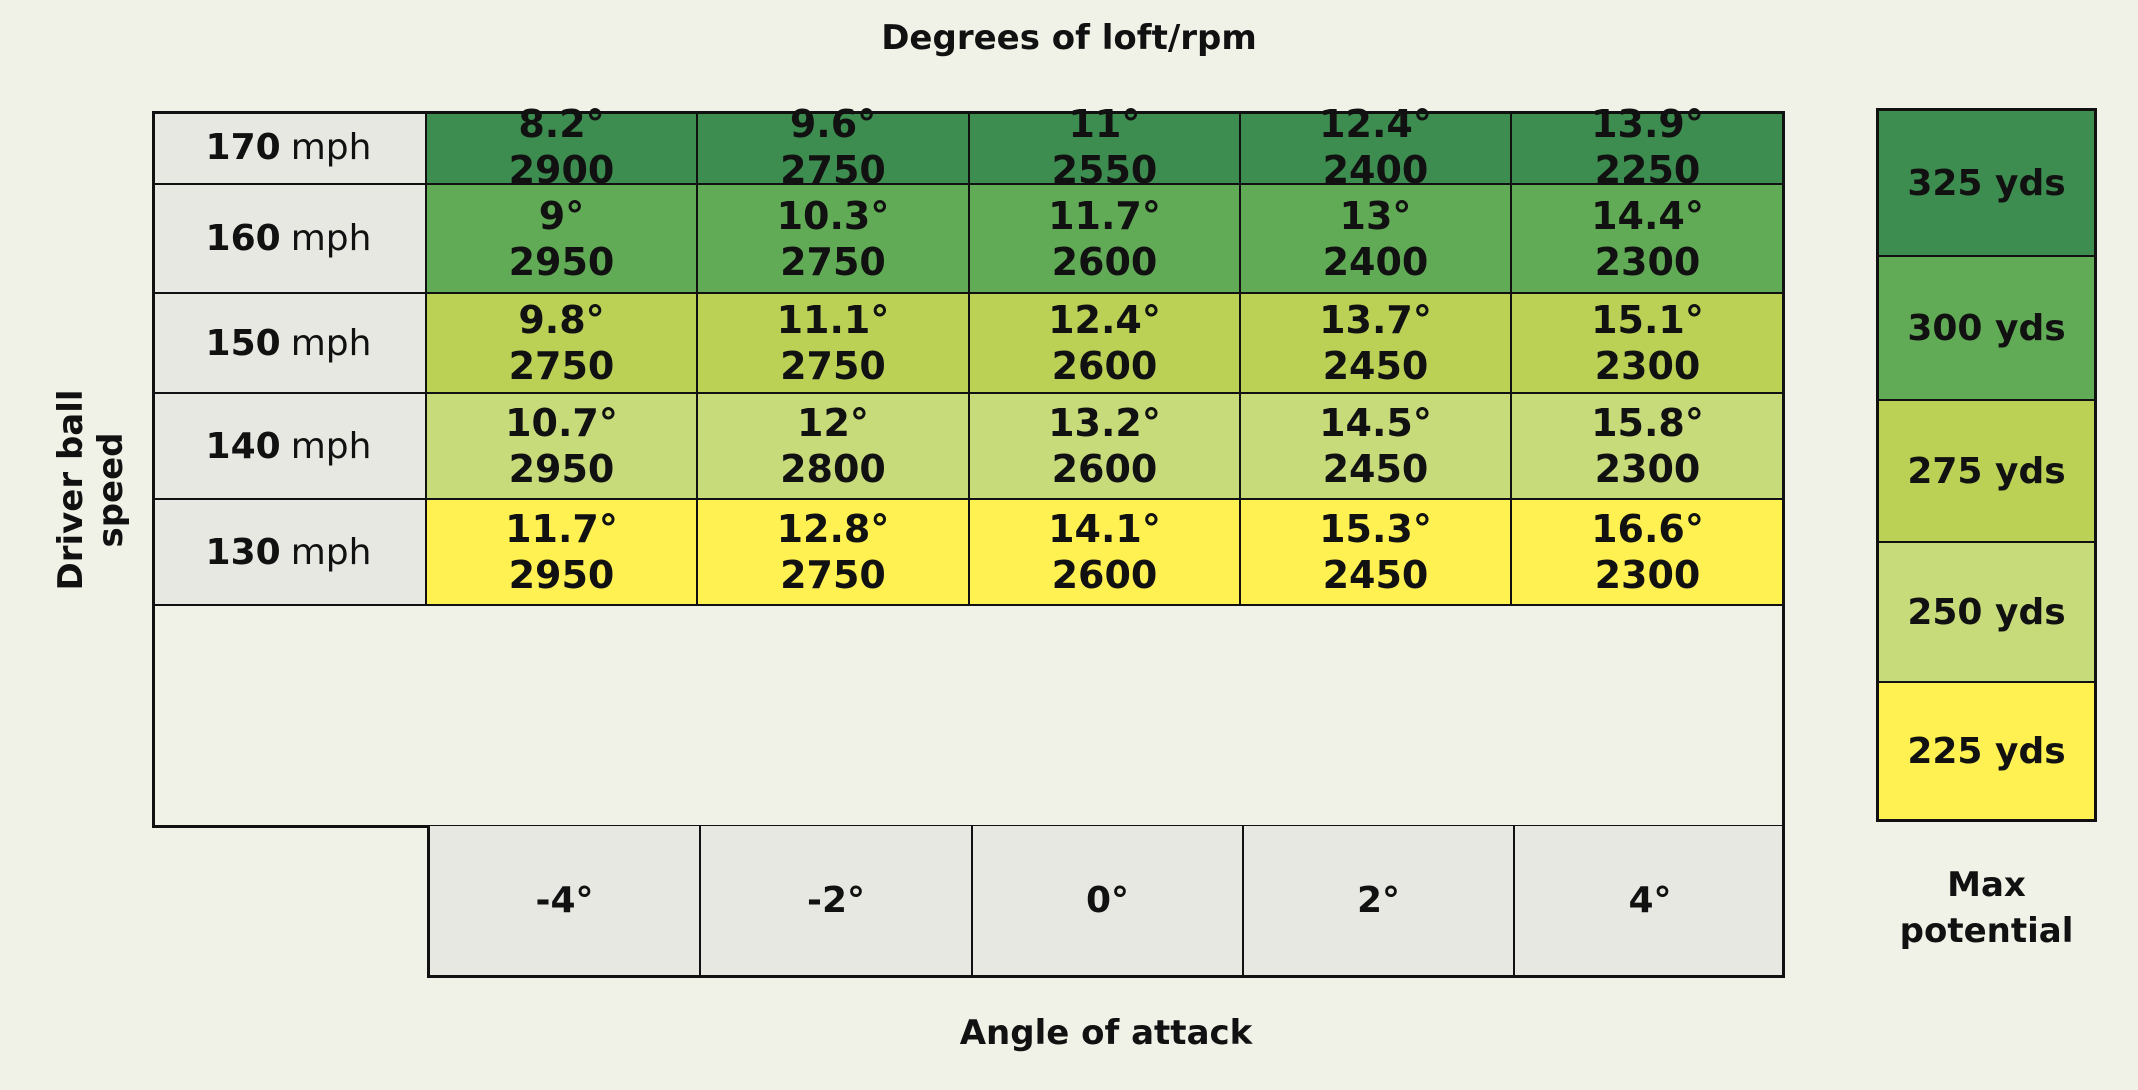  Describe the element at coordinates (833, 529) in the screenshot. I see `loft-value: 12.8°` at that location.